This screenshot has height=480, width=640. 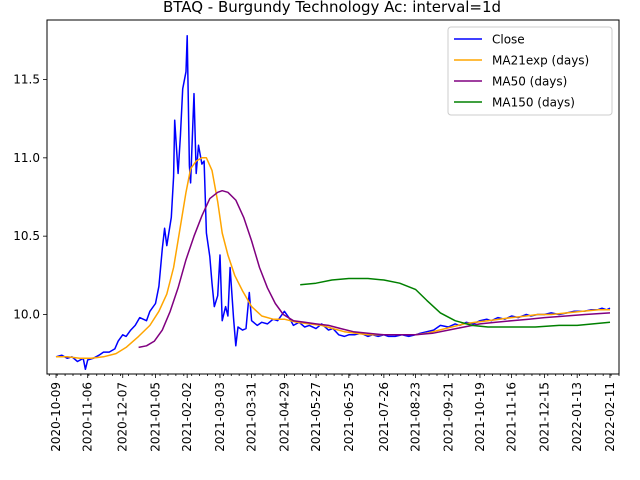 What do you see at coordinates (540, 61) in the screenshot?
I see `legend-label: MA21exp (days)` at bounding box center [540, 61].